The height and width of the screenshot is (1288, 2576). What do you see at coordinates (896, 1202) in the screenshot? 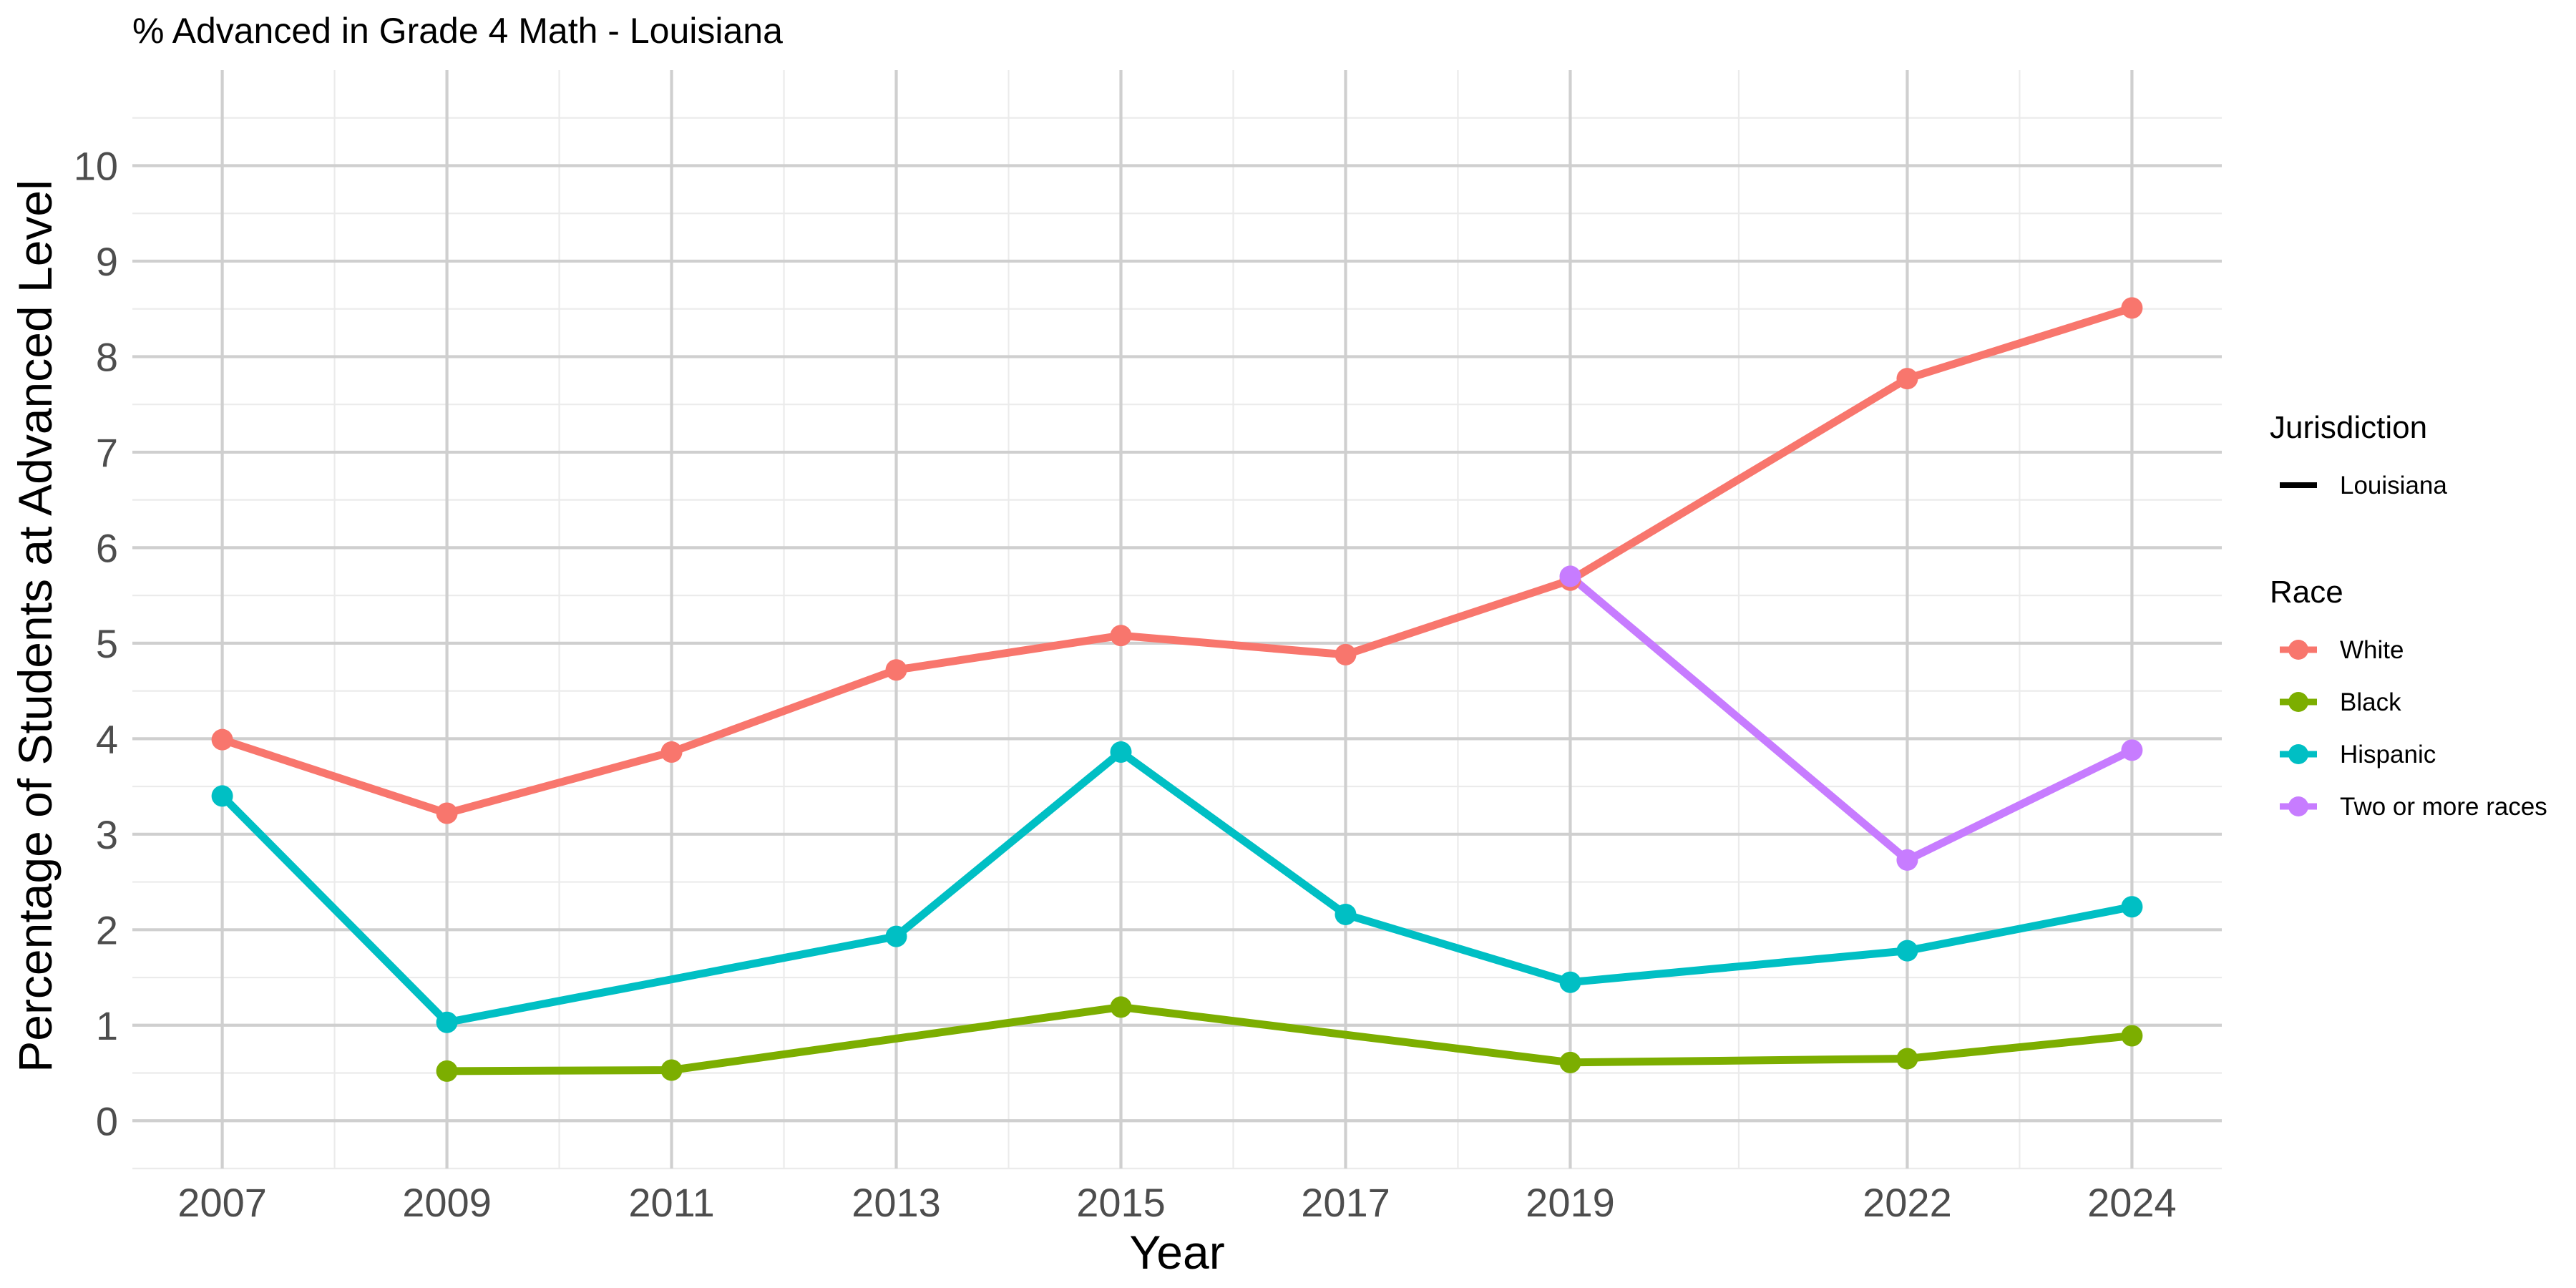
I see `x-tick-label: 2013` at bounding box center [896, 1202].